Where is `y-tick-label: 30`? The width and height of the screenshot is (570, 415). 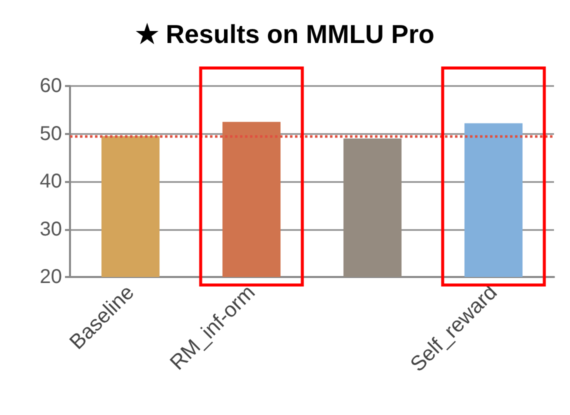 y-tick-label: 30 is located at coordinates (51, 229).